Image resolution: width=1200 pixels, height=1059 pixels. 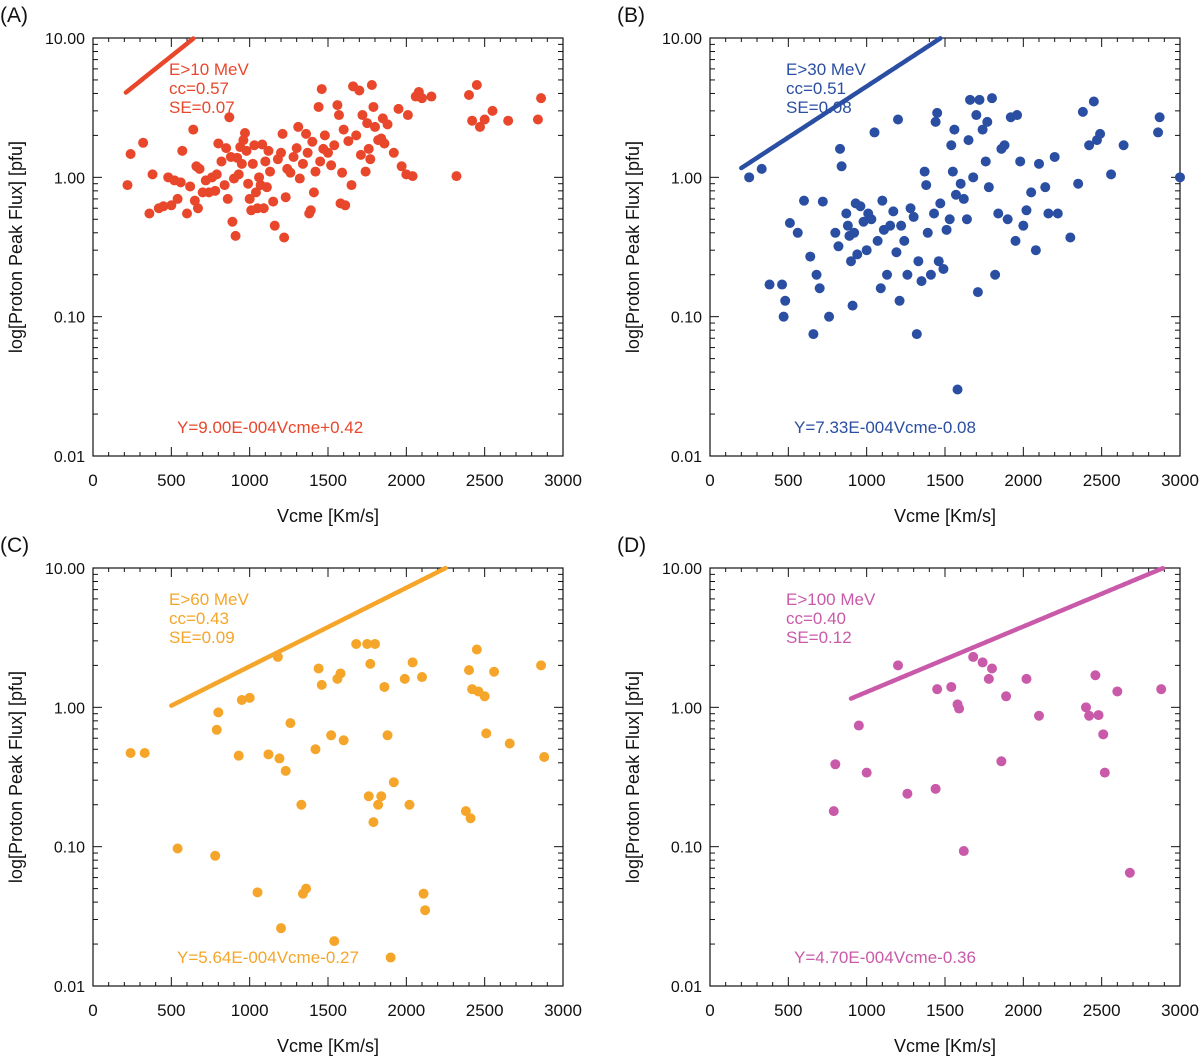 What do you see at coordinates (686, 178) in the screenshot?
I see `y-tick-label: 1.00` at bounding box center [686, 178].